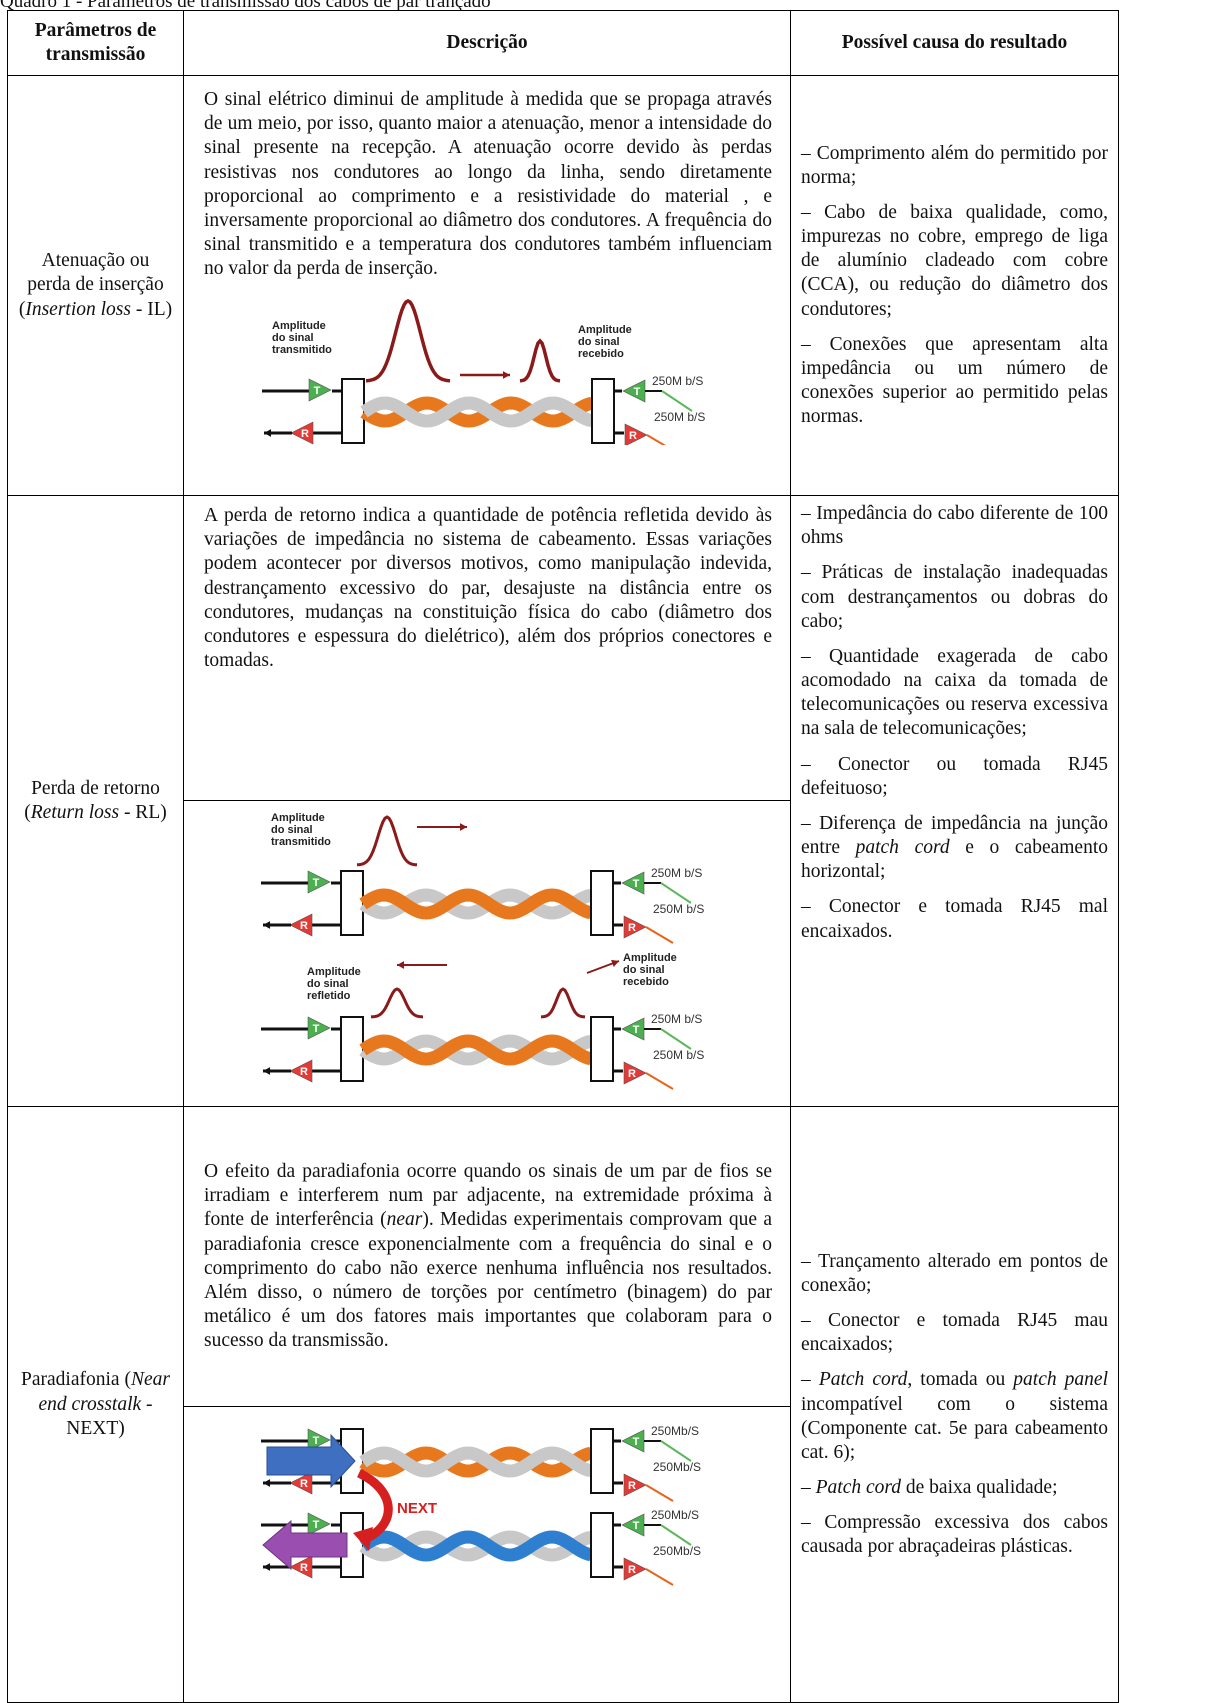 The width and height of the screenshot is (1211, 1703). Describe the element at coordinates (481, 1505) in the screenshot. I see `diagram: T R T R 250Mb/S 250Mb/S T R T R 250Mb/S 250Mb/S NEXT` at that location.